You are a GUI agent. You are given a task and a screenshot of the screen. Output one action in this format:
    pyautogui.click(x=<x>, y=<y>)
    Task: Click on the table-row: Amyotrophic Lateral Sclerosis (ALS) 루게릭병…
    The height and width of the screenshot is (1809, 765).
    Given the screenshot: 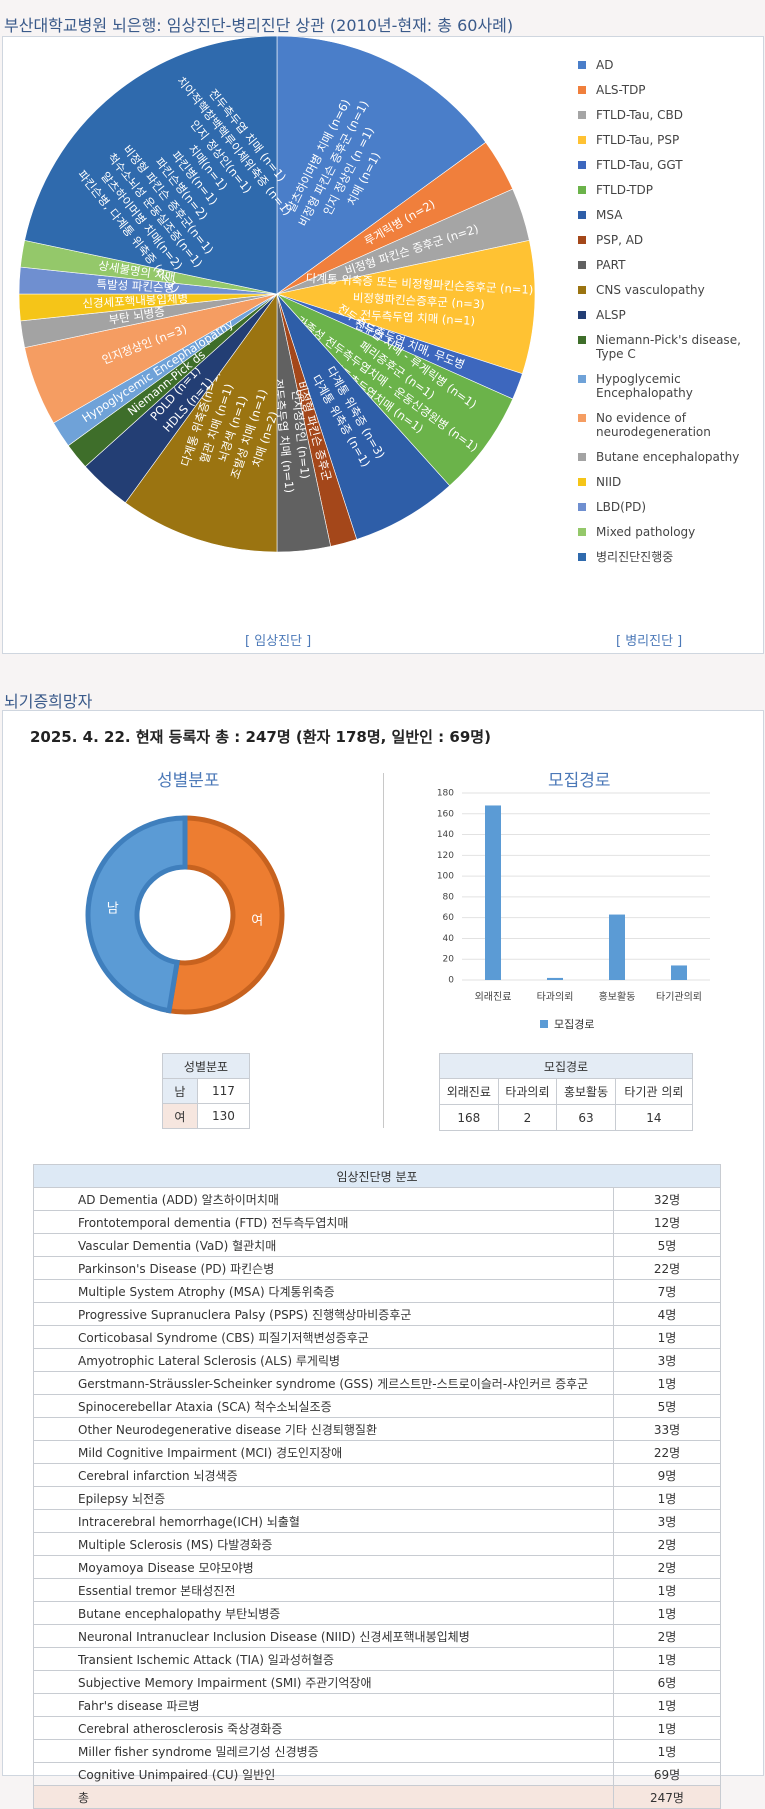 What is the action you would take?
    pyautogui.click(x=377, y=1360)
    